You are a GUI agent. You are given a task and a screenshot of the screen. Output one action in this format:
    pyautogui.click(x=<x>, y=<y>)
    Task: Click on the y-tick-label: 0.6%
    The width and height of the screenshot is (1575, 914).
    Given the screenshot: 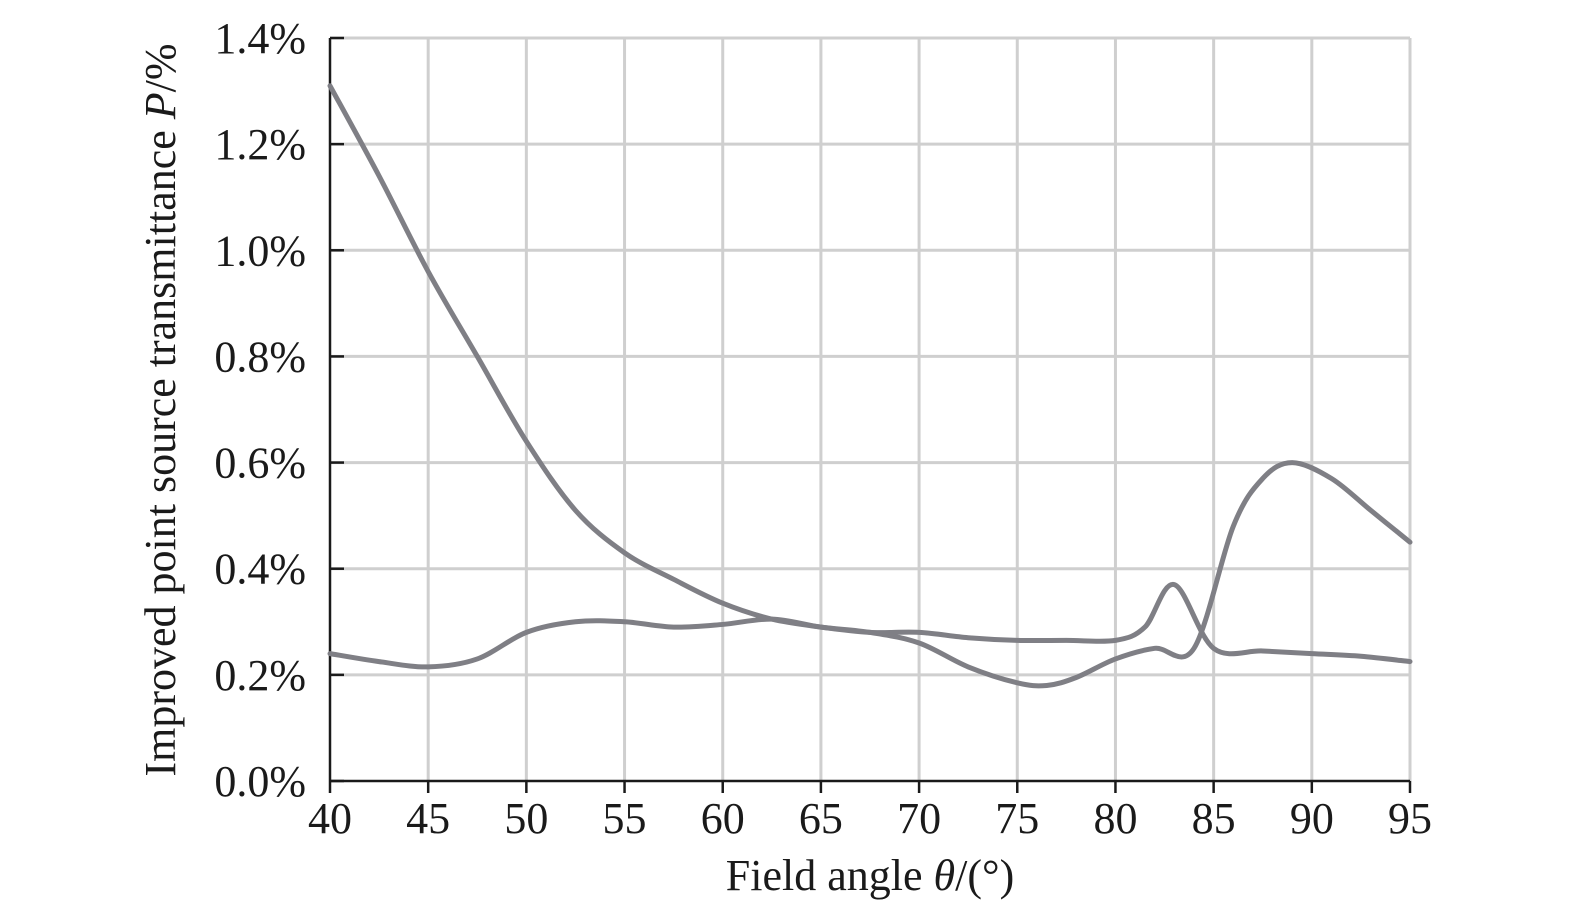 What is the action you would take?
    pyautogui.click(x=260, y=463)
    